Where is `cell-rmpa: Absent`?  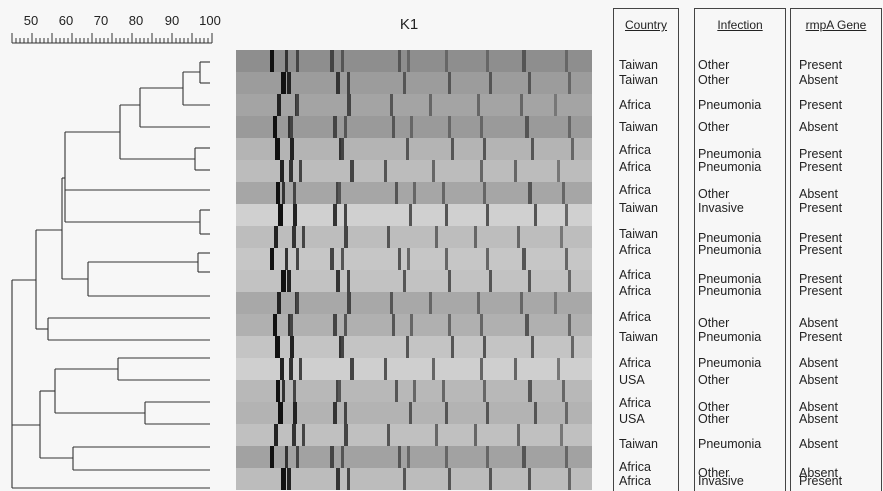
cell-rmpa: Absent is located at coordinates (818, 407).